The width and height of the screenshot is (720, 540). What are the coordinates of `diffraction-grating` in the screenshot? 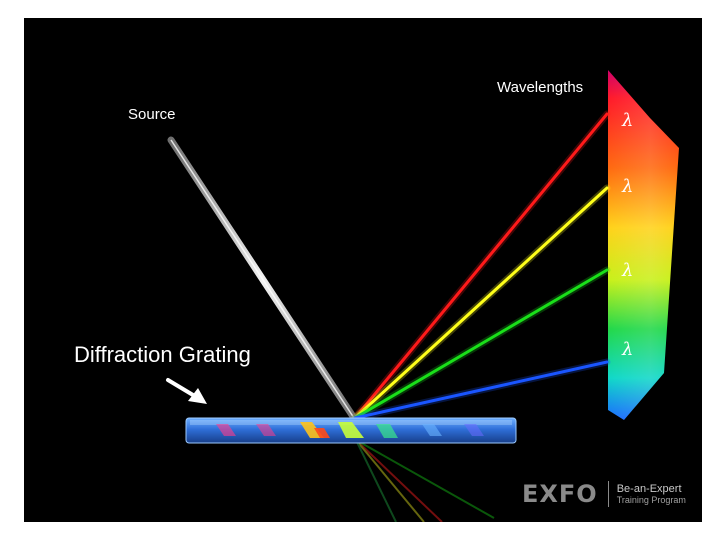 It's located at (351, 430).